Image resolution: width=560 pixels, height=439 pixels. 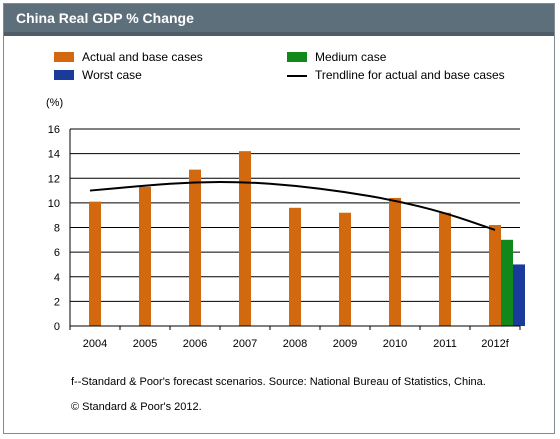 I want to click on y-tick-label: 0, so click(x=57, y=327).